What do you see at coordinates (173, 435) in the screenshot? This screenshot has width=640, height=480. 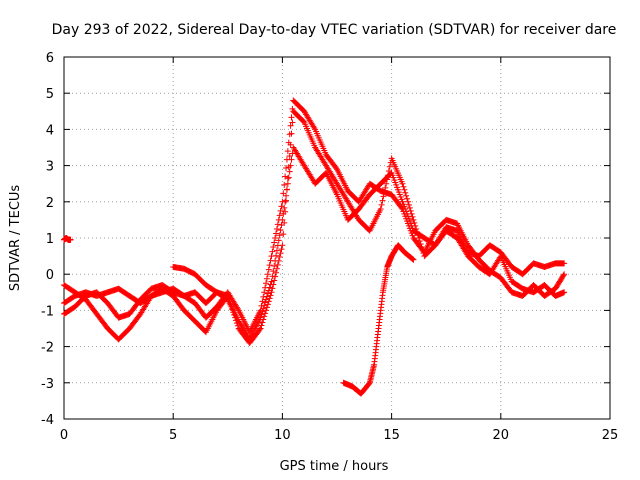 I see `x-tick-label: 5` at bounding box center [173, 435].